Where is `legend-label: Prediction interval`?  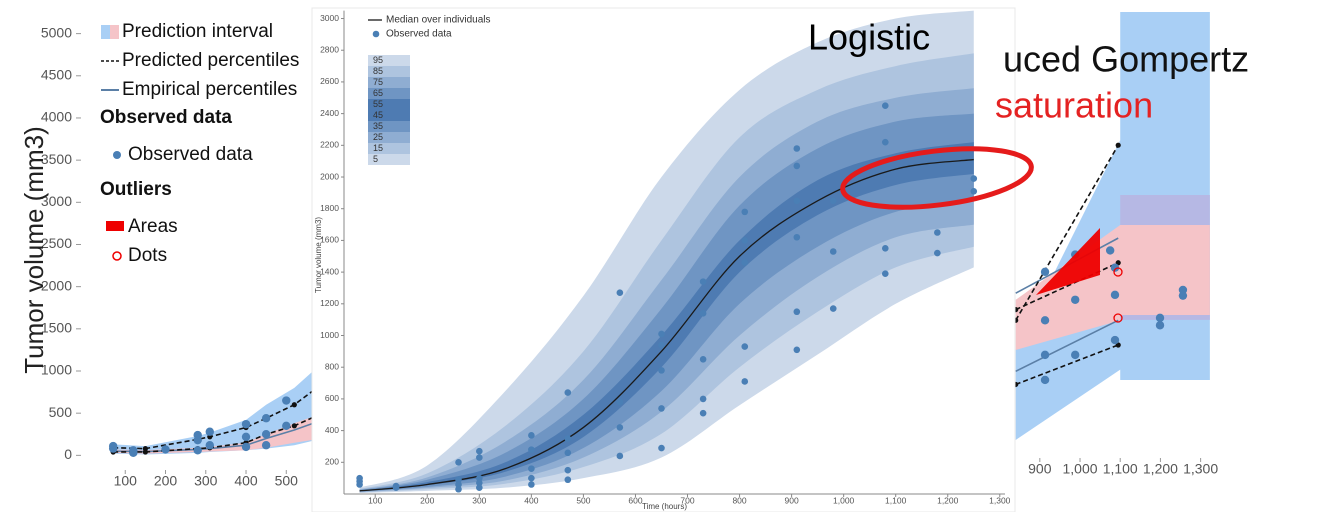 legend-label: Prediction interval is located at coordinates (197, 31).